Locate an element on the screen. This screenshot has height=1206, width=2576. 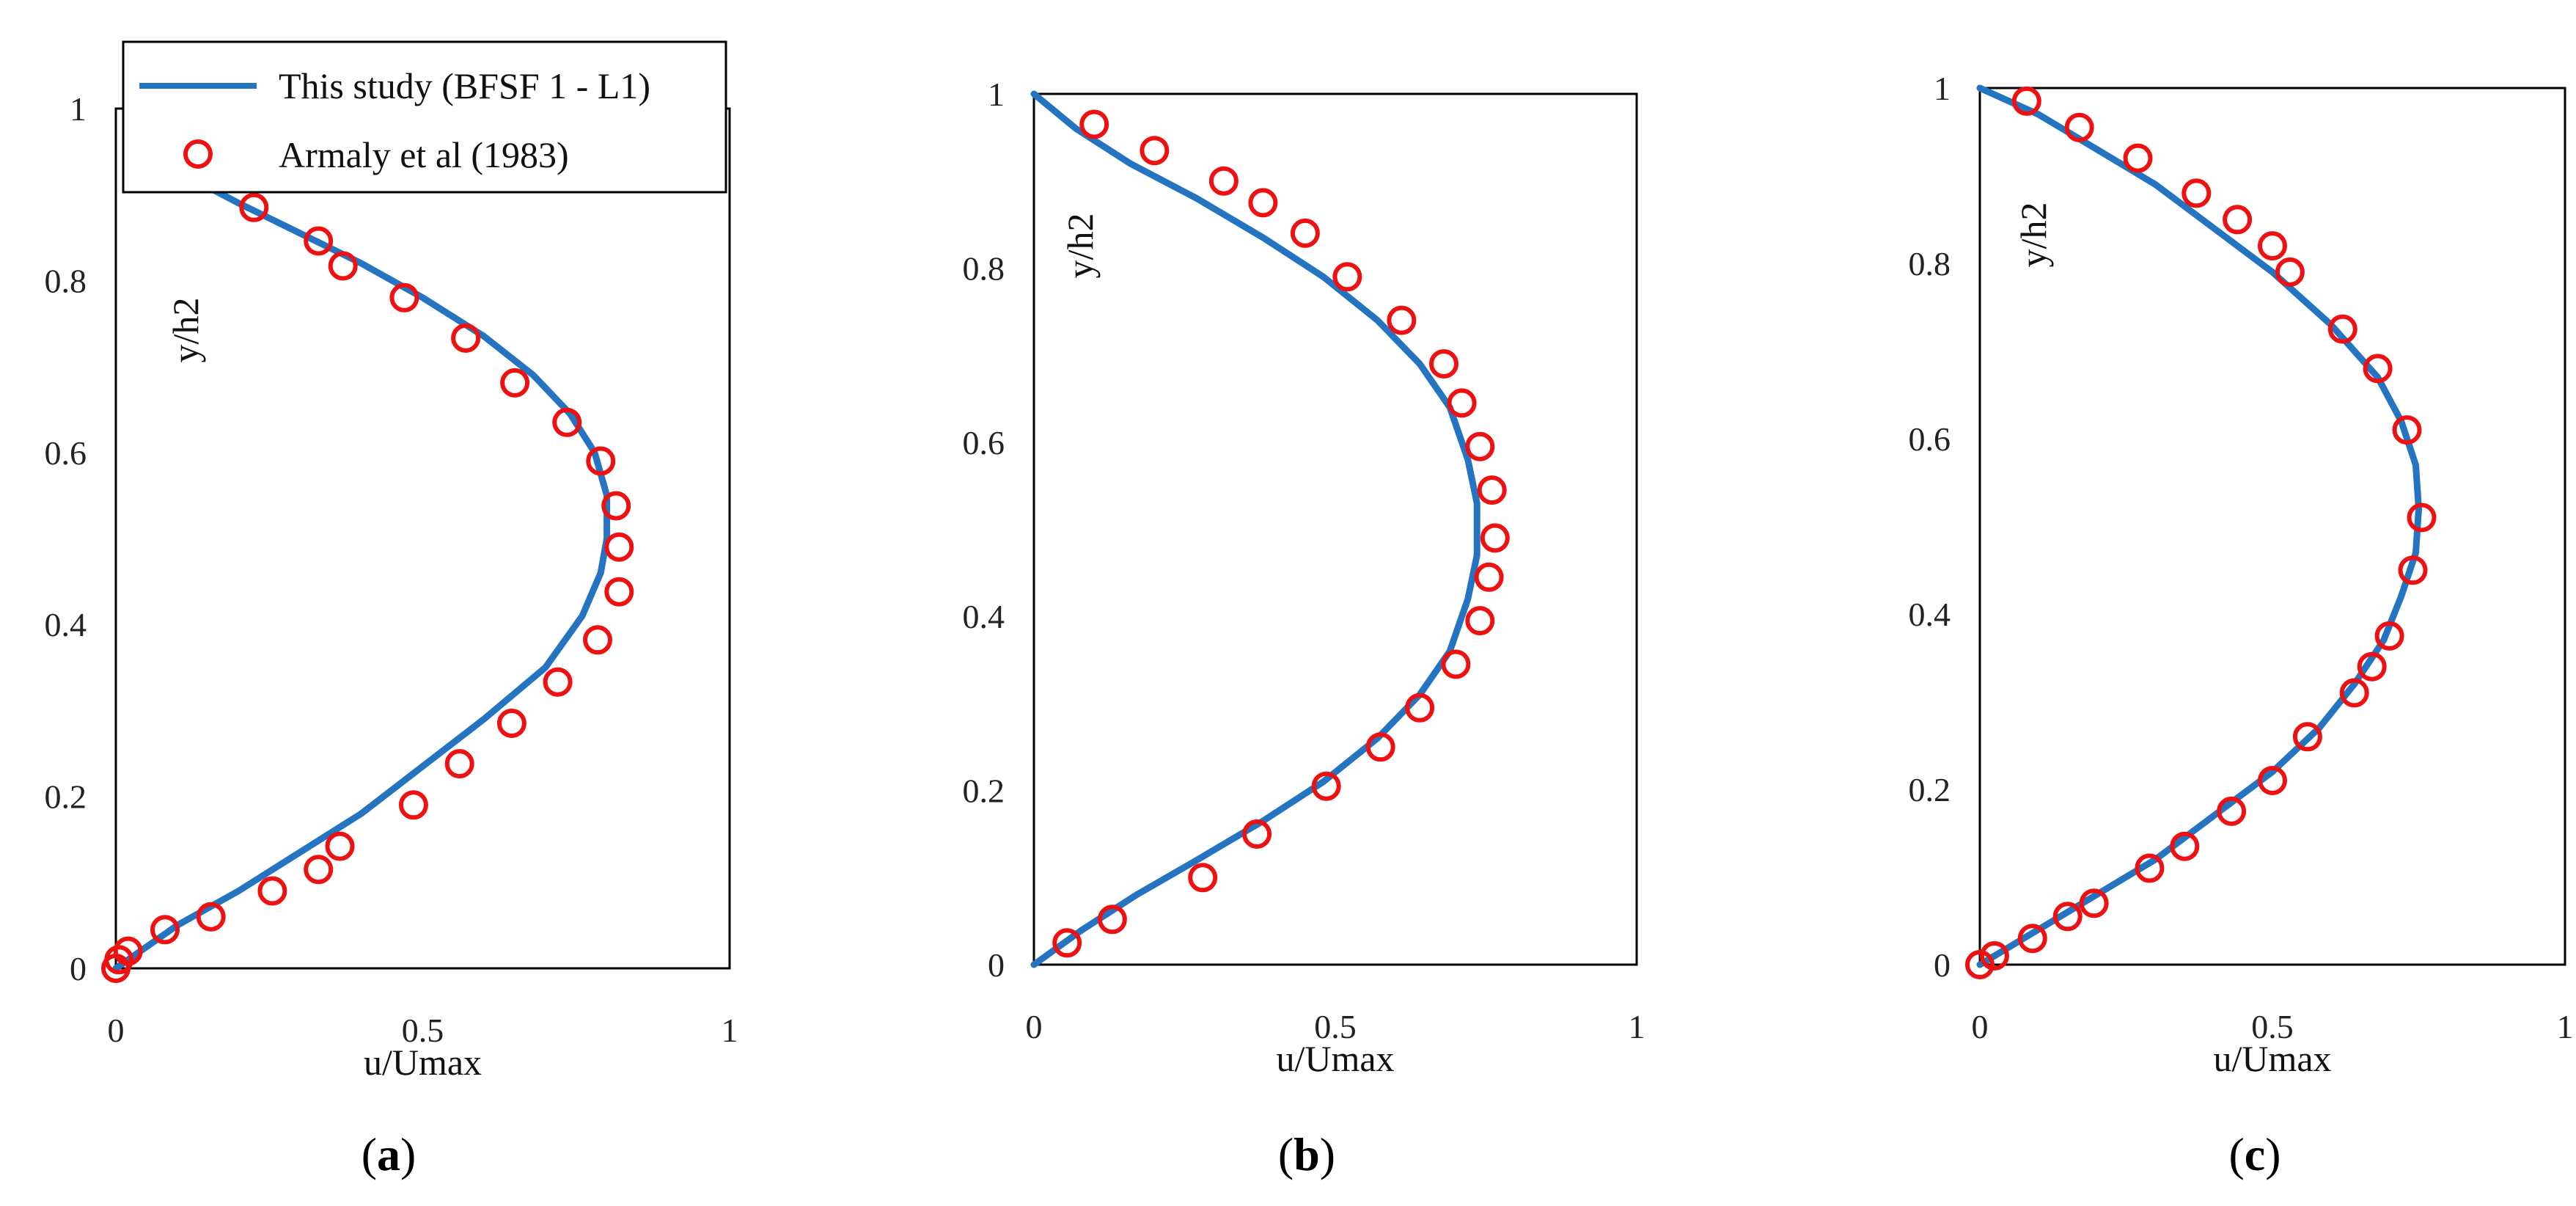
legend-marker-label: Armaly et al (1983) is located at coordinates (424, 155).